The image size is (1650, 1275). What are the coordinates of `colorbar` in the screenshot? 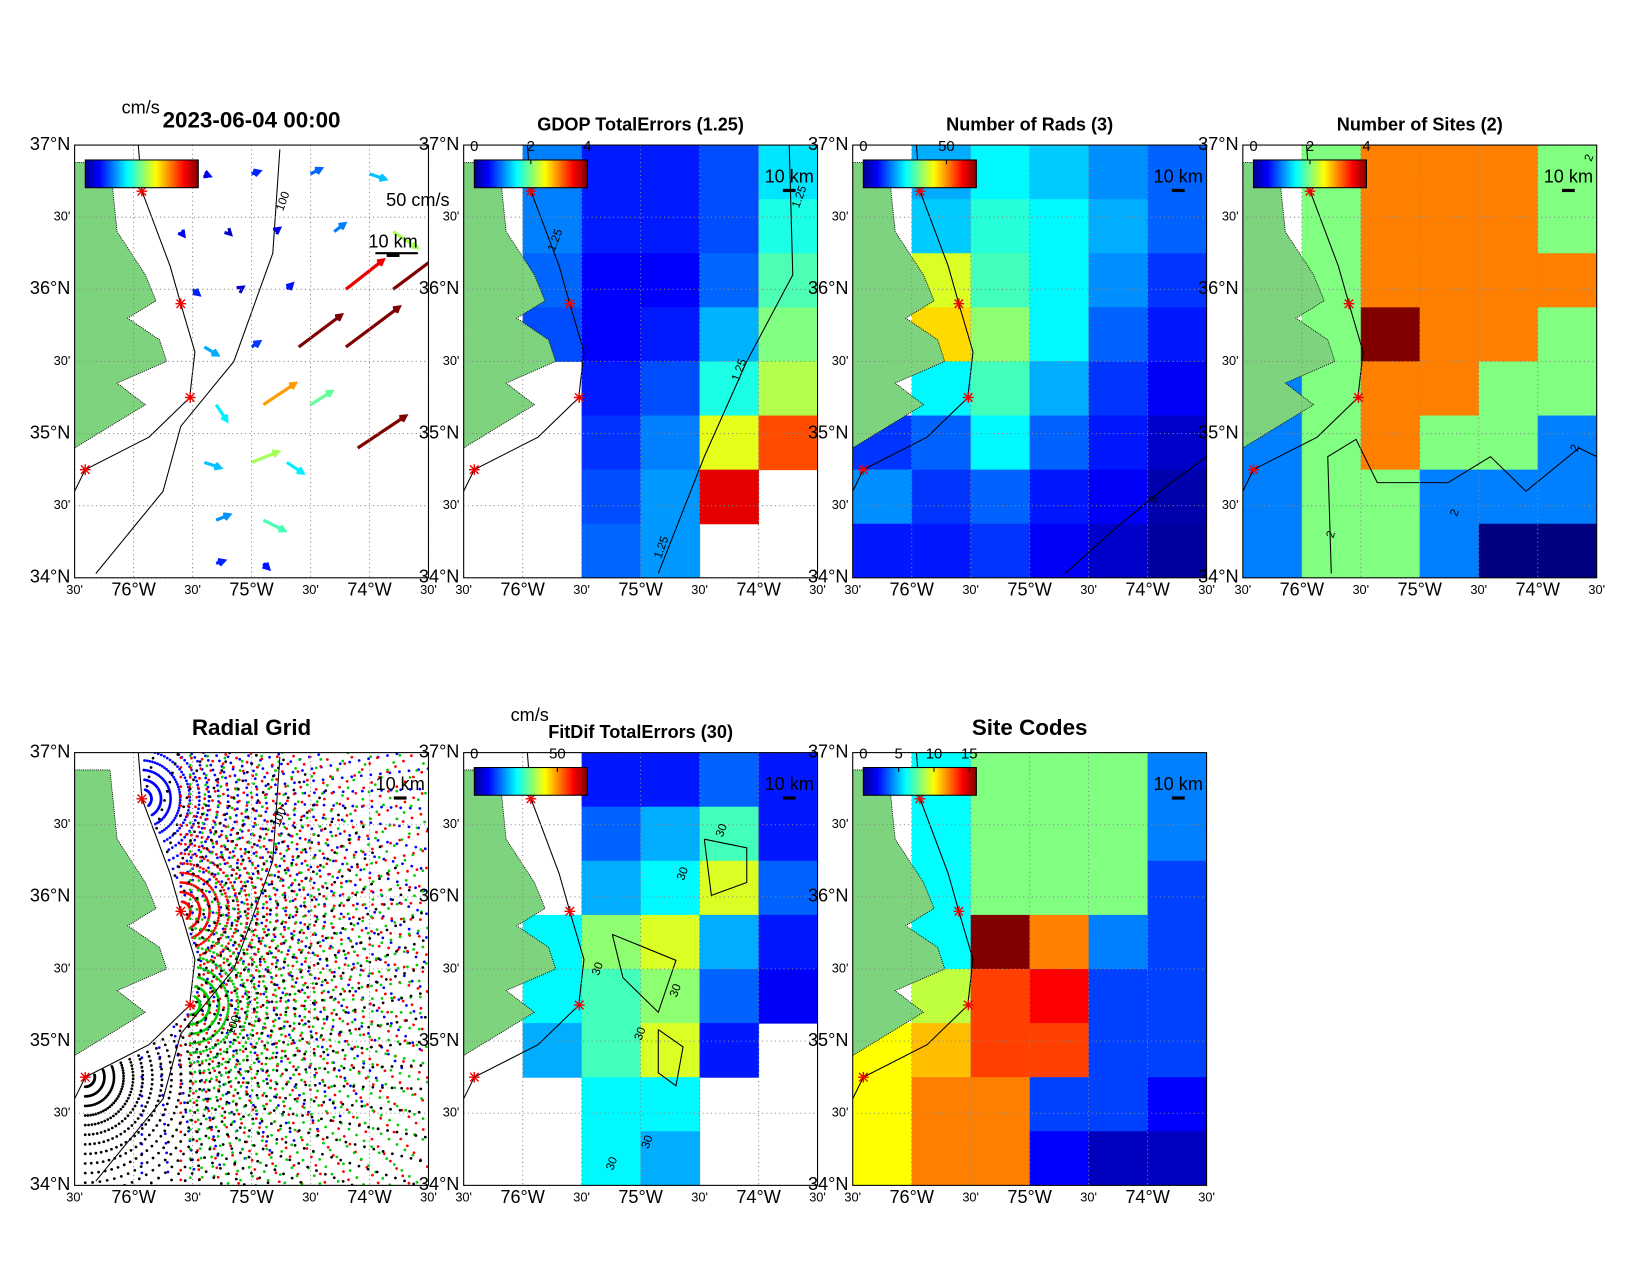 It's located at (530, 174).